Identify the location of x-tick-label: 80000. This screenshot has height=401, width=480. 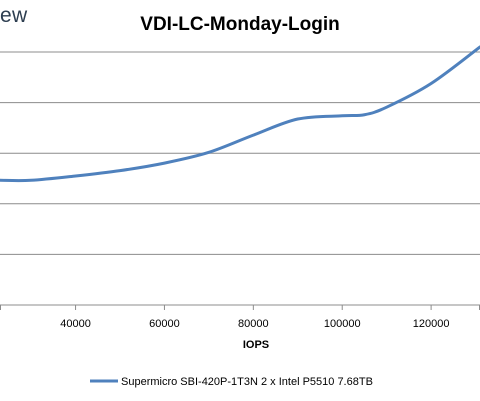
(253, 324).